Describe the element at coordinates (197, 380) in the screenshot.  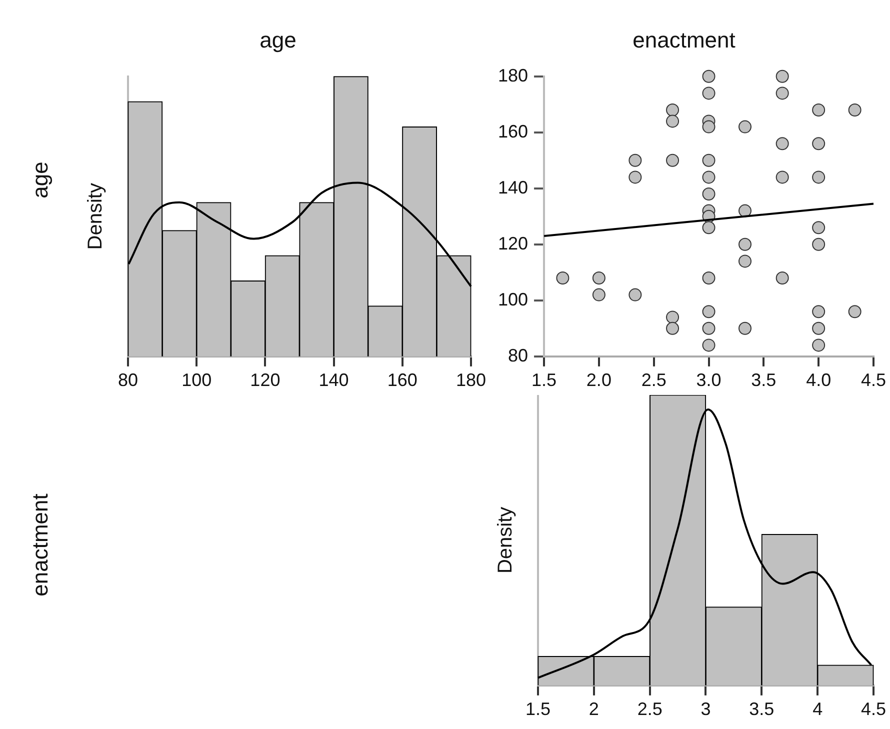
I see `x-tick-label: 100` at that location.